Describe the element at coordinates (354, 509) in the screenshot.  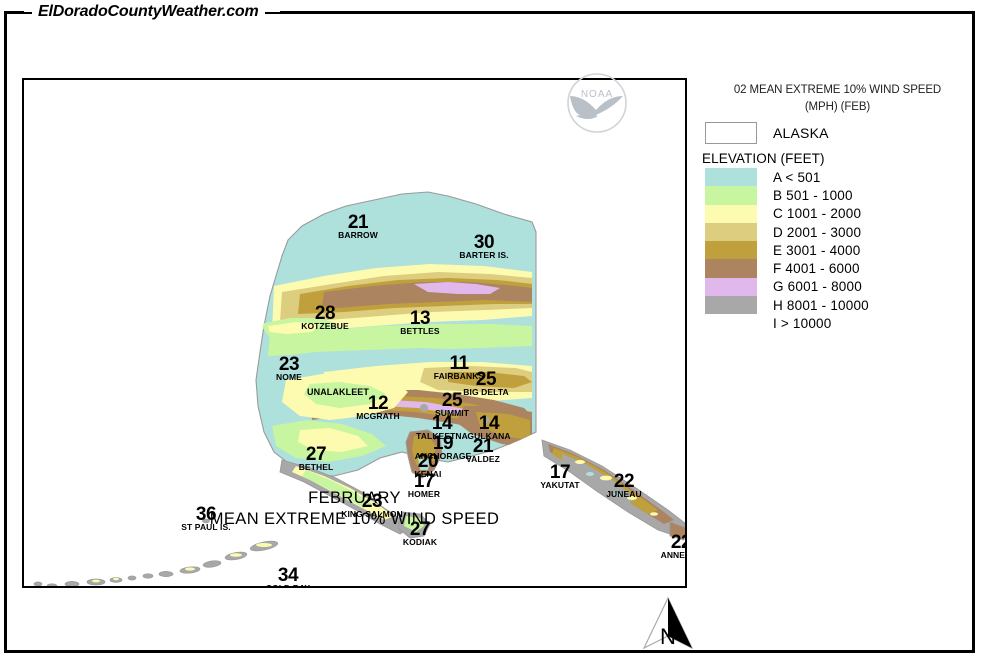
I see `map-caption: FEBRUARY MEAN EXTREME 10% WIND SPEED` at that location.